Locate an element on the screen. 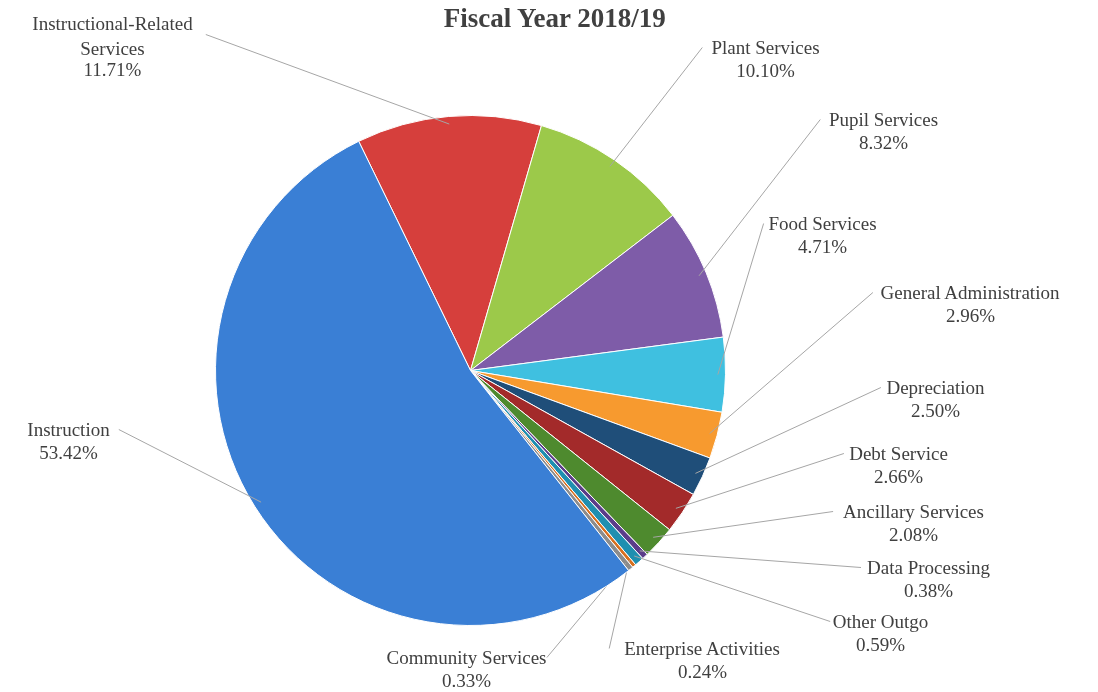  slice-label: Instructional-Related Services is located at coordinates (113, 35).